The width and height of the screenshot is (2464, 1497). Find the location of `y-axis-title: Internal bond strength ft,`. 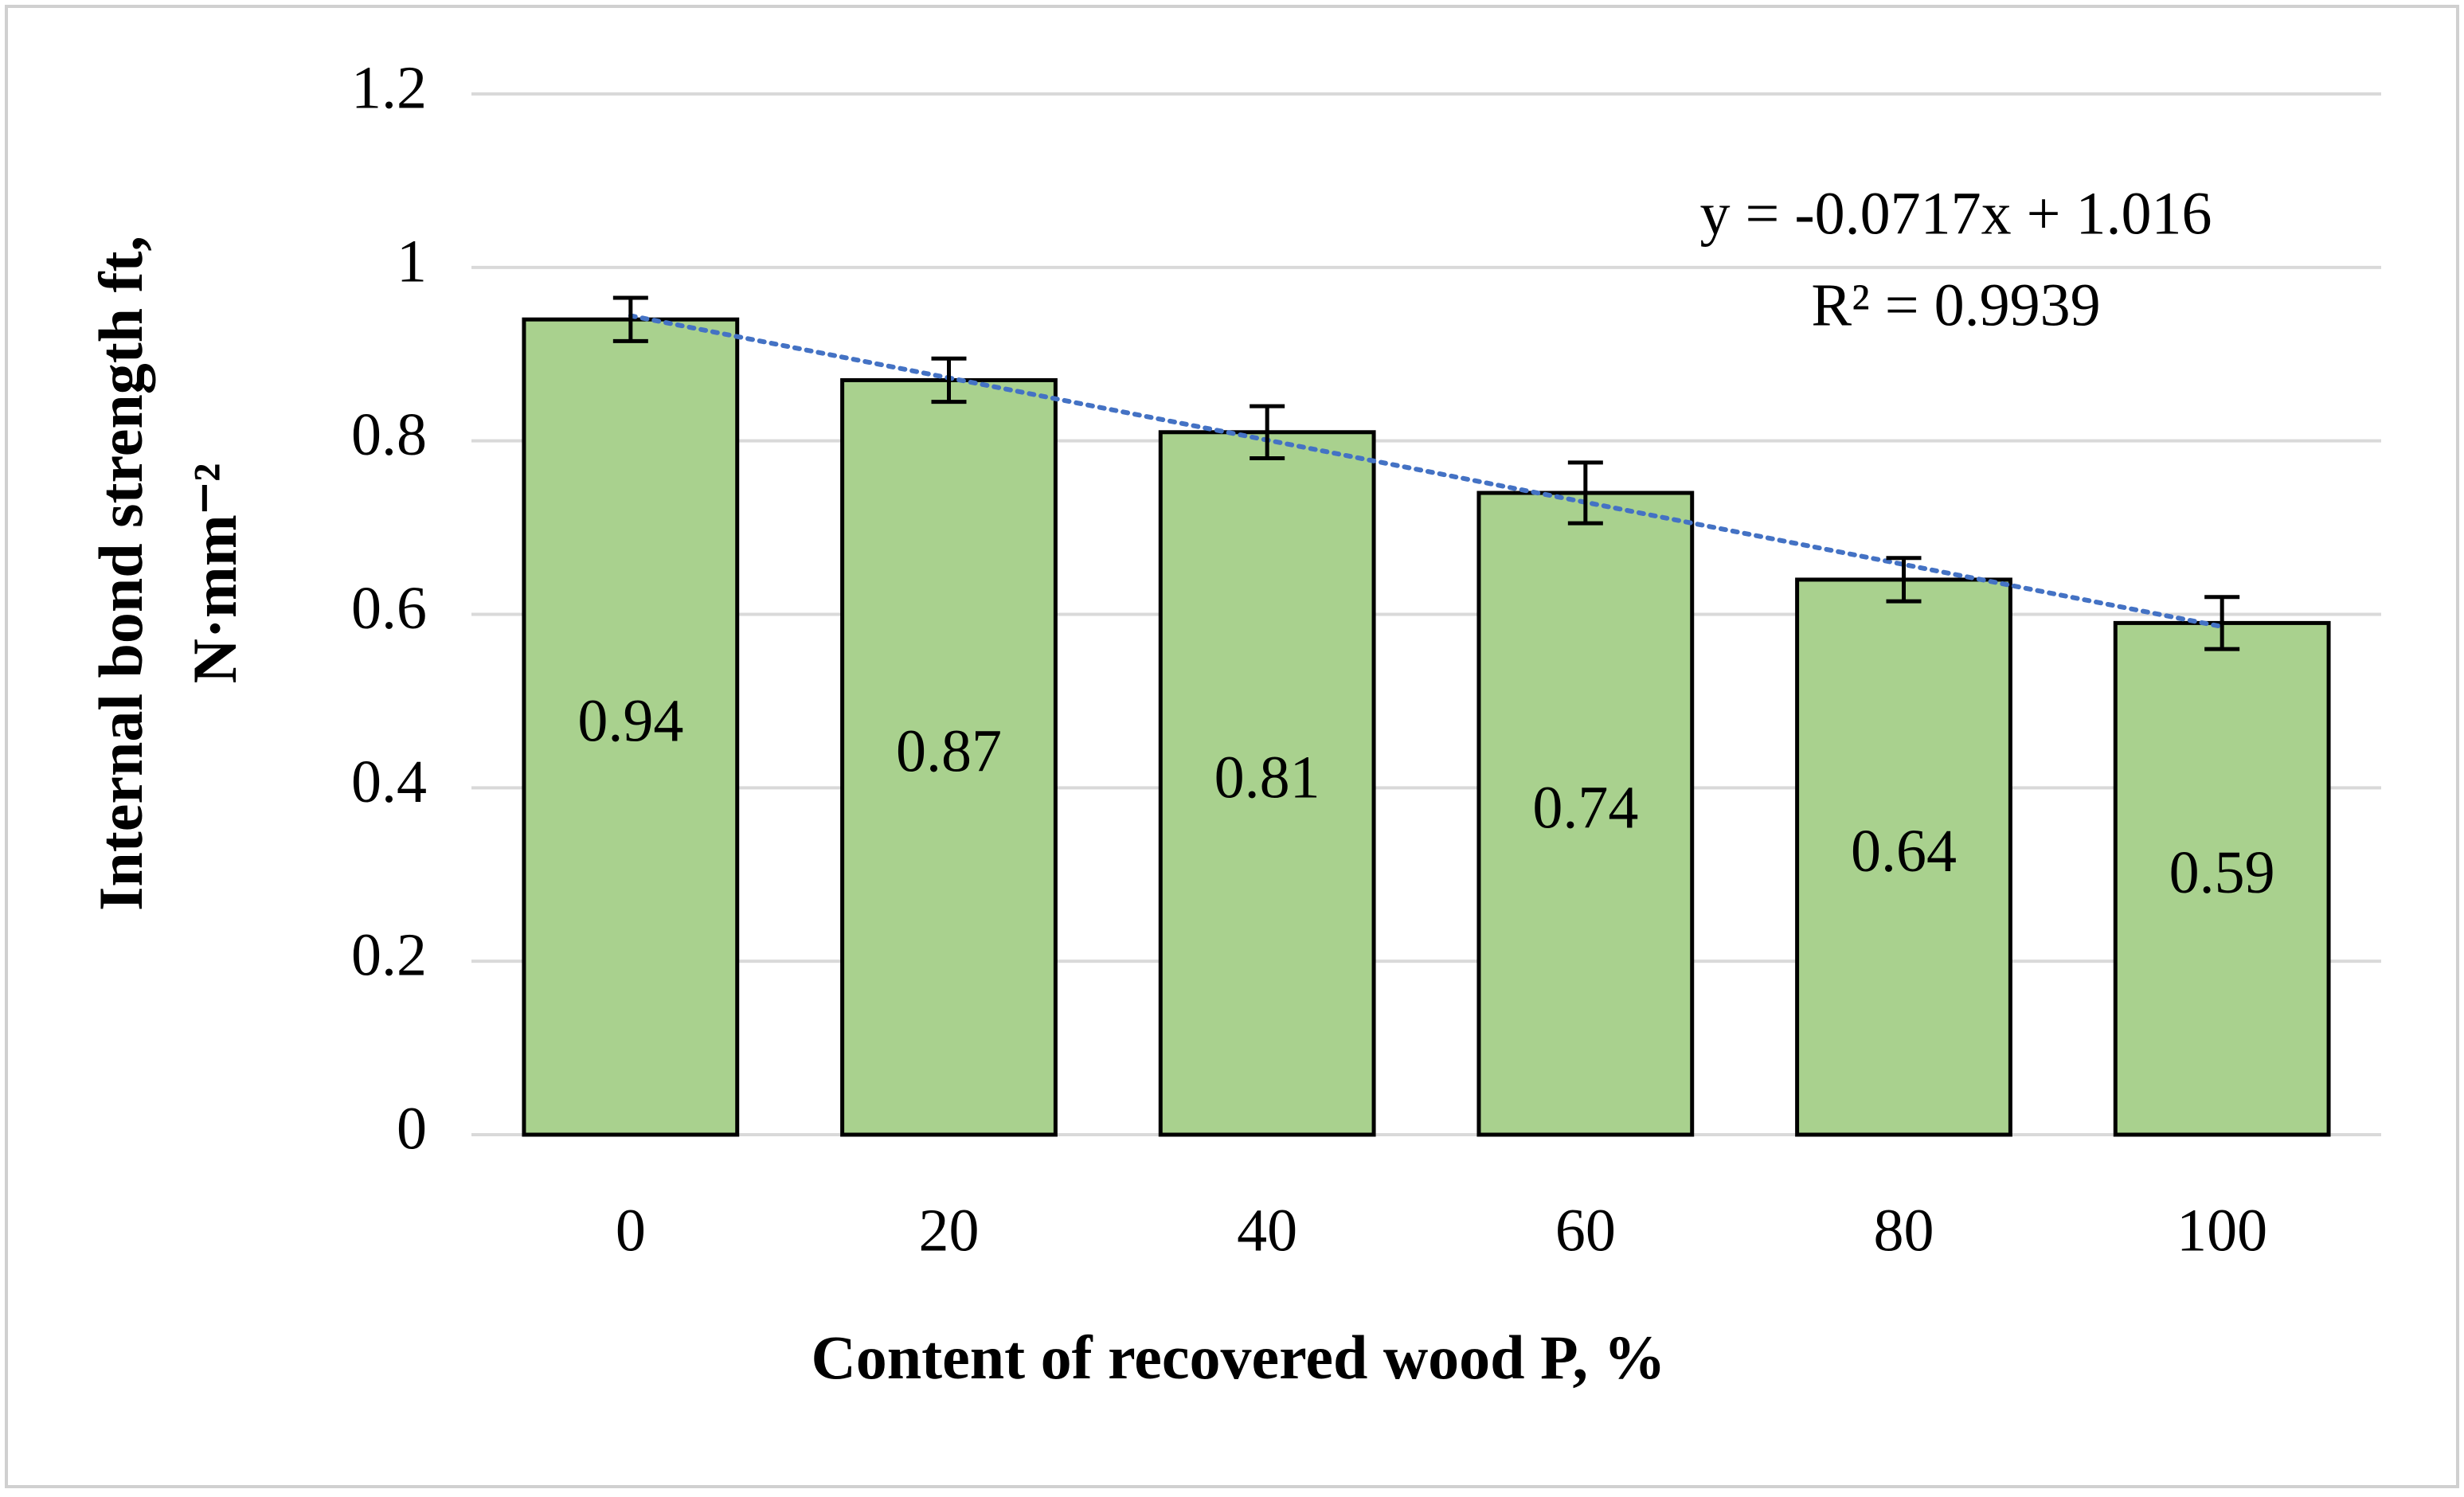

y-axis-title: Internal bond strength ft, is located at coordinates (120, 573).